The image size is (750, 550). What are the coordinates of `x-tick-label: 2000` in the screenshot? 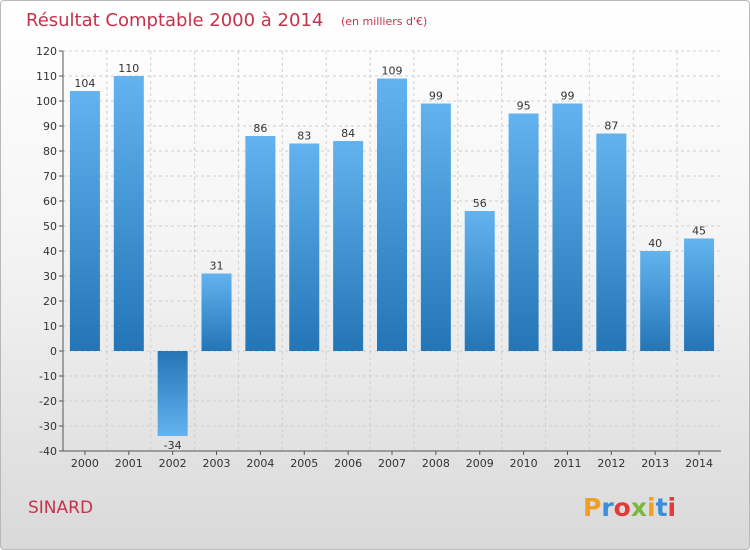 It's located at (85, 463).